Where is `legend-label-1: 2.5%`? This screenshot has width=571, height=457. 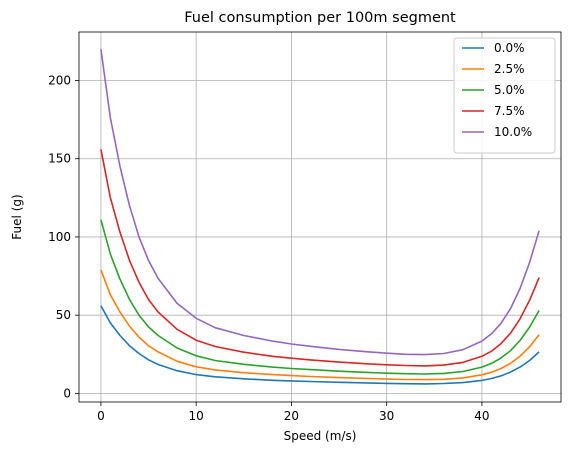
legend-label-1: 2.5% is located at coordinates (509, 69).